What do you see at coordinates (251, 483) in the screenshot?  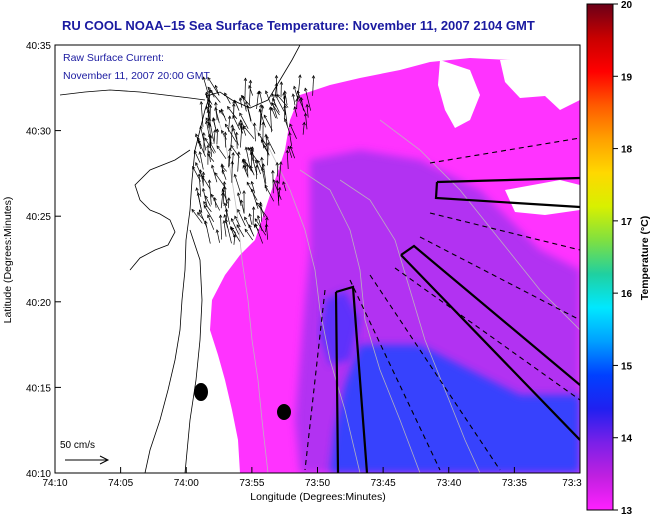 I see `x-tick-label: 73:55` at bounding box center [251, 483].